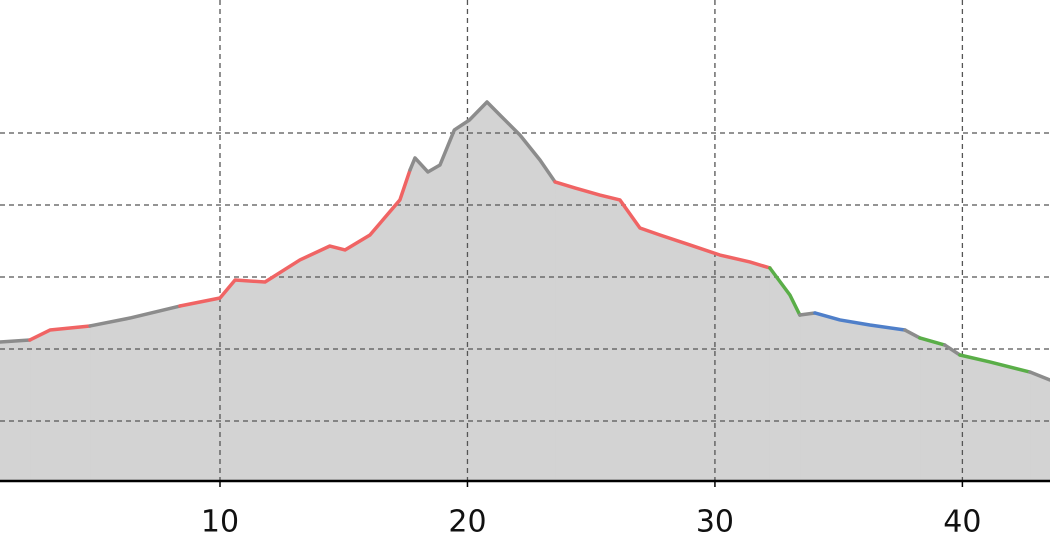 Image resolution: width=1050 pixels, height=560 pixels. Describe the element at coordinates (962, 522) in the screenshot. I see `x-tick-label: 40` at that location.